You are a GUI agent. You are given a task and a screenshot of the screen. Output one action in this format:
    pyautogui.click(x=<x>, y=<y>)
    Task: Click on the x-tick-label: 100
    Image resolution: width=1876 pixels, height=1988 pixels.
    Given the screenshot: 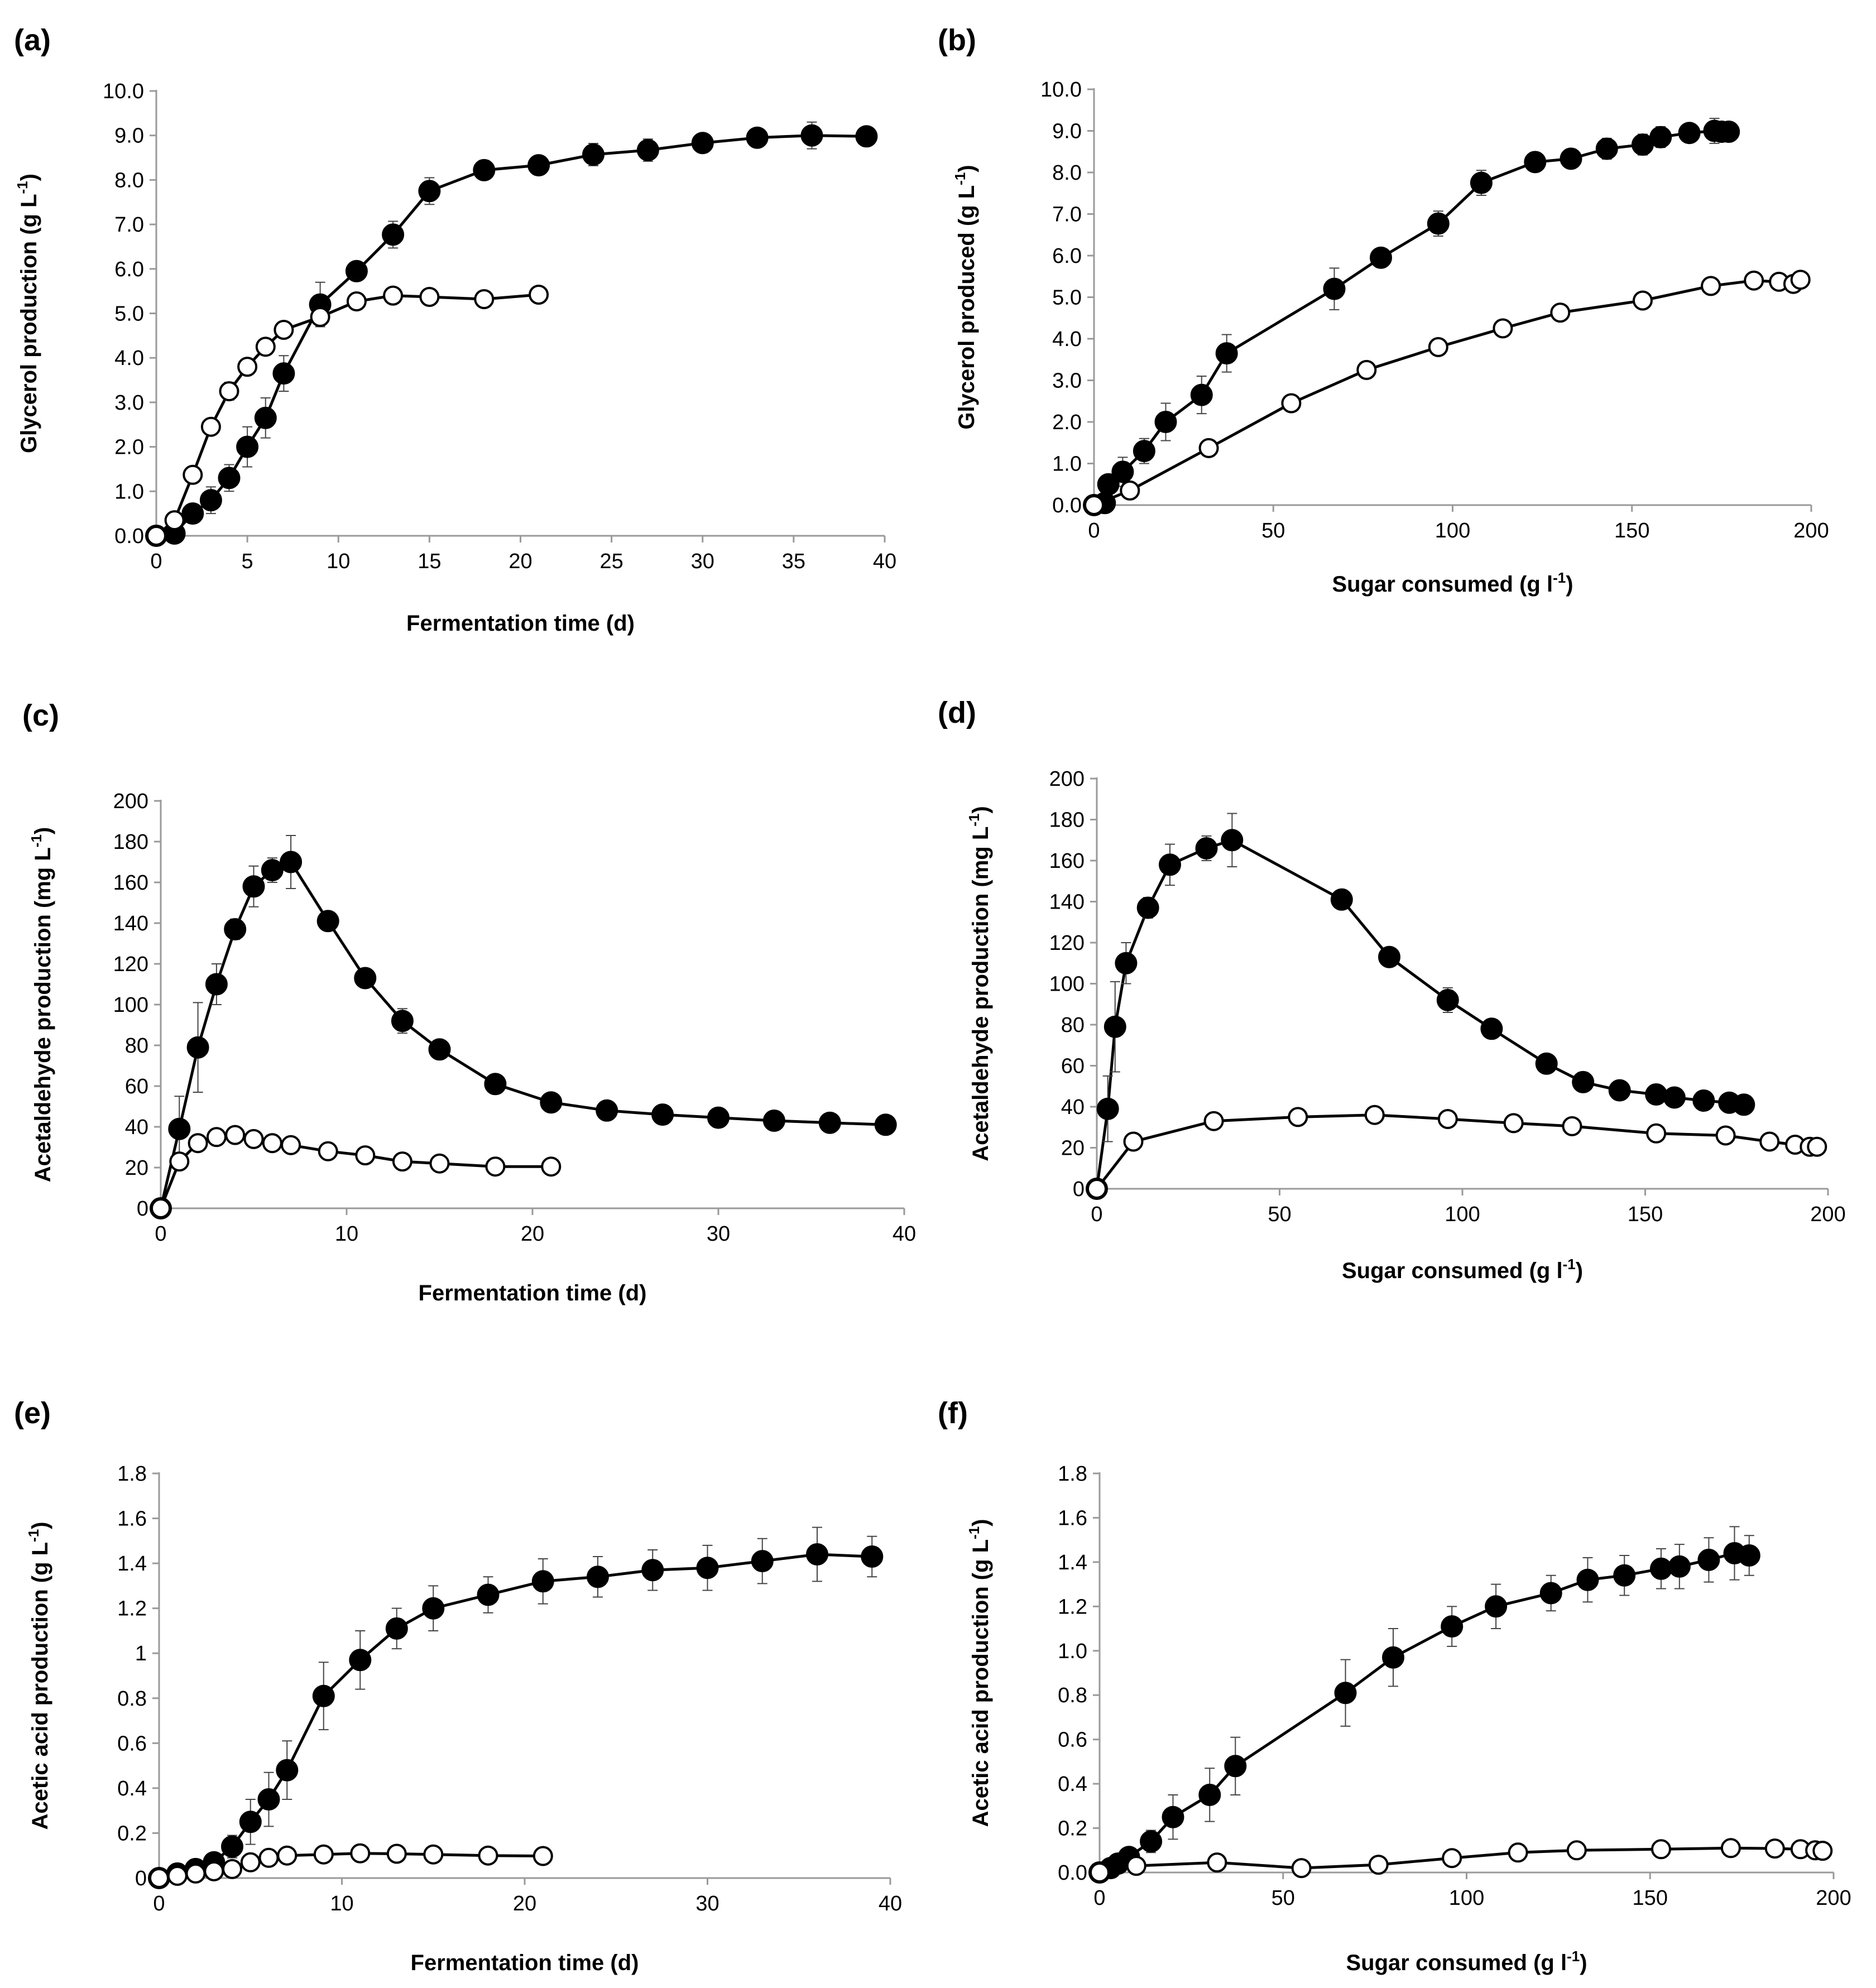 What is the action you would take?
    pyautogui.click(x=1452, y=530)
    